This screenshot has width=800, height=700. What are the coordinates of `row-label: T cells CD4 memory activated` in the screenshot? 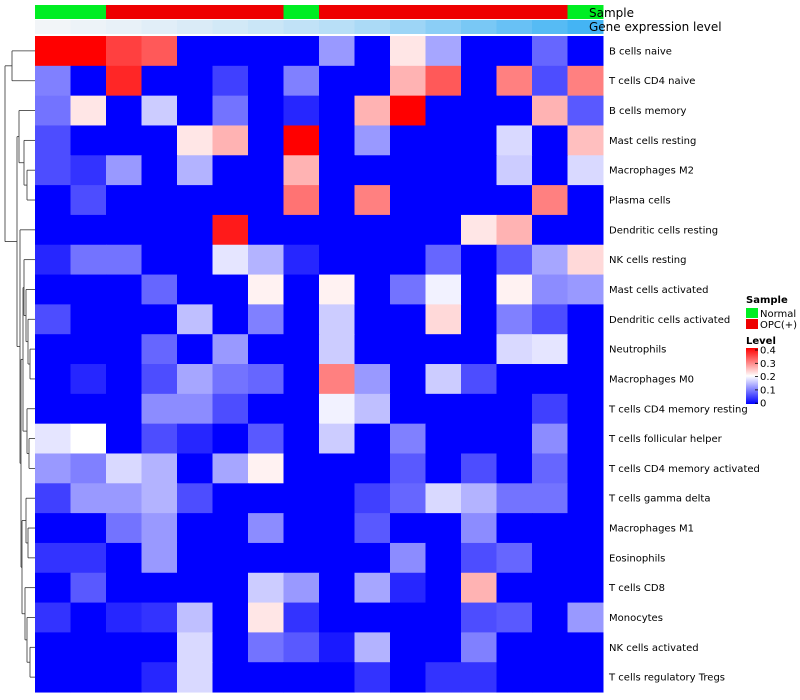 It's located at (684, 469).